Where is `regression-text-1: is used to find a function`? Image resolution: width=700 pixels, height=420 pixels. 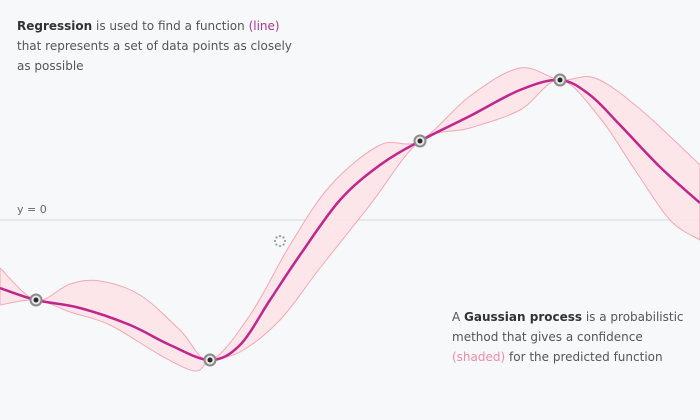 regression-text-1: is used to find a function is located at coordinates (170, 26).